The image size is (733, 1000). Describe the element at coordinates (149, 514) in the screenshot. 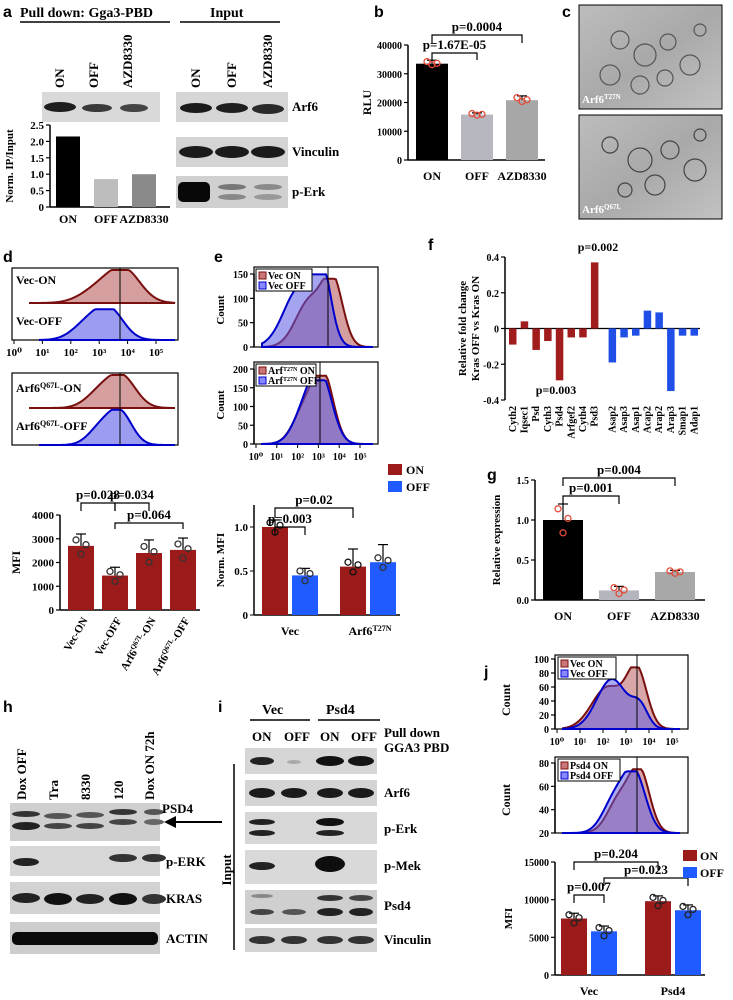

I see `p-value-label: p=0.064` at that location.